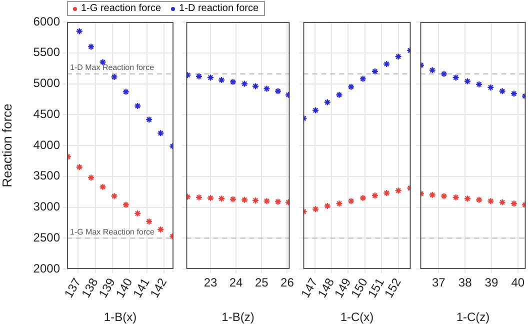 The height and width of the screenshot is (325, 531). Describe the element at coordinates (219, 8) in the screenshot. I see `legend-label: 1-D reaction force` at that location.